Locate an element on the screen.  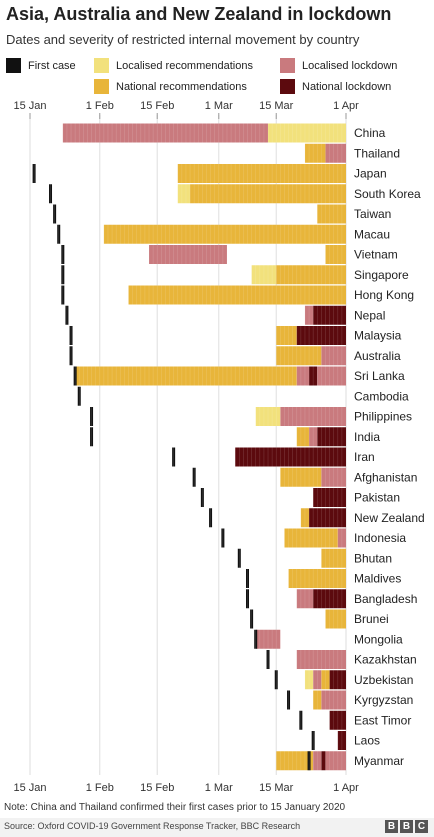
country-label: Uzbekistan is located at coordinates (383, 680).